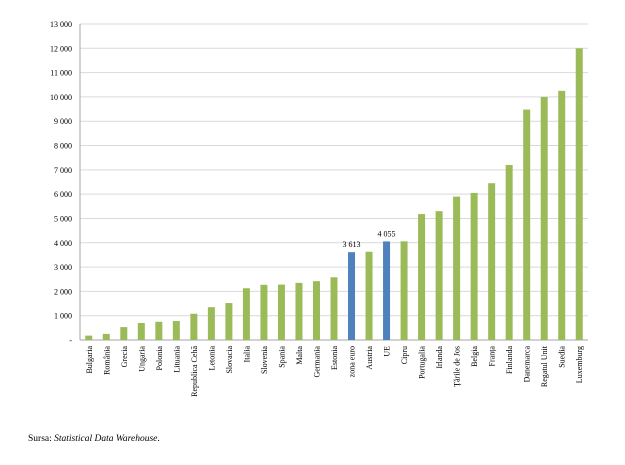 This screenshot has height=465, width=625. Describe the element at coordinates (63, 316) in the screenshot. I see `y-tick-label: 1 000` at that location.